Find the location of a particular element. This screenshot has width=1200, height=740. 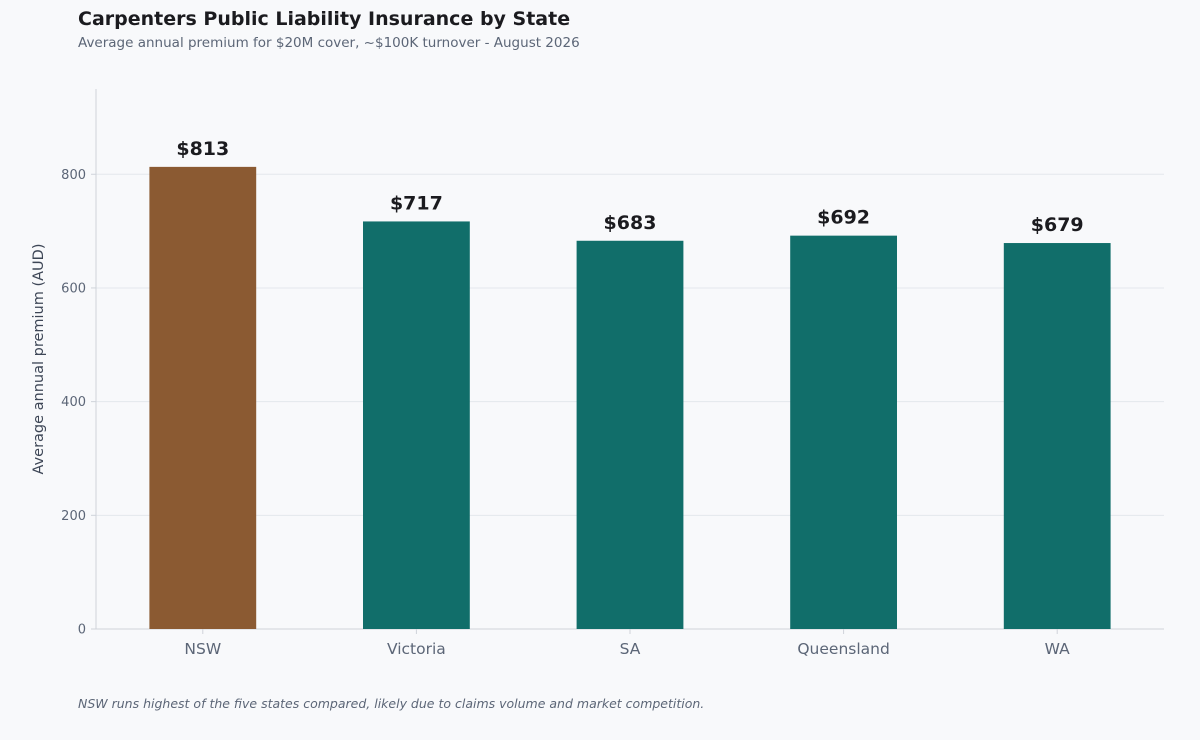

x-tick-label: SA is located at coordinates (630, 649).